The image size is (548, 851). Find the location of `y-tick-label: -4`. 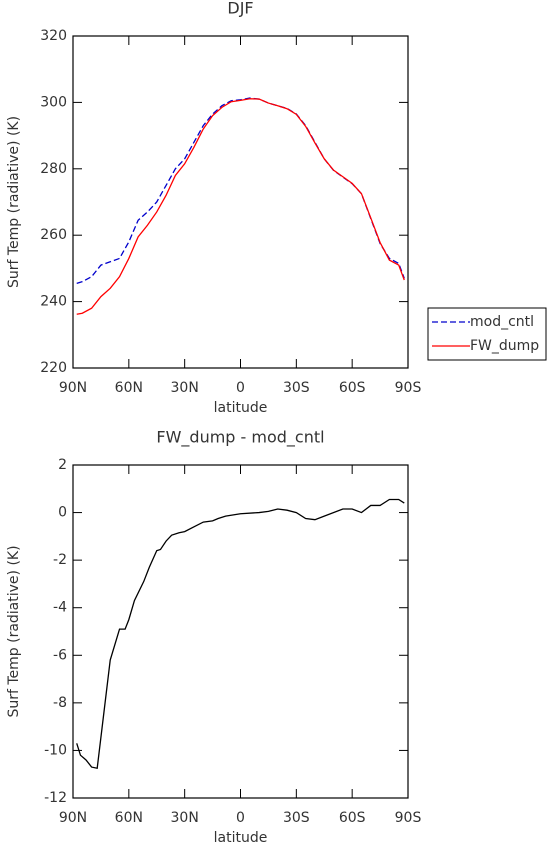

y-tick-label: -4 is located at coordinates (60, 608).